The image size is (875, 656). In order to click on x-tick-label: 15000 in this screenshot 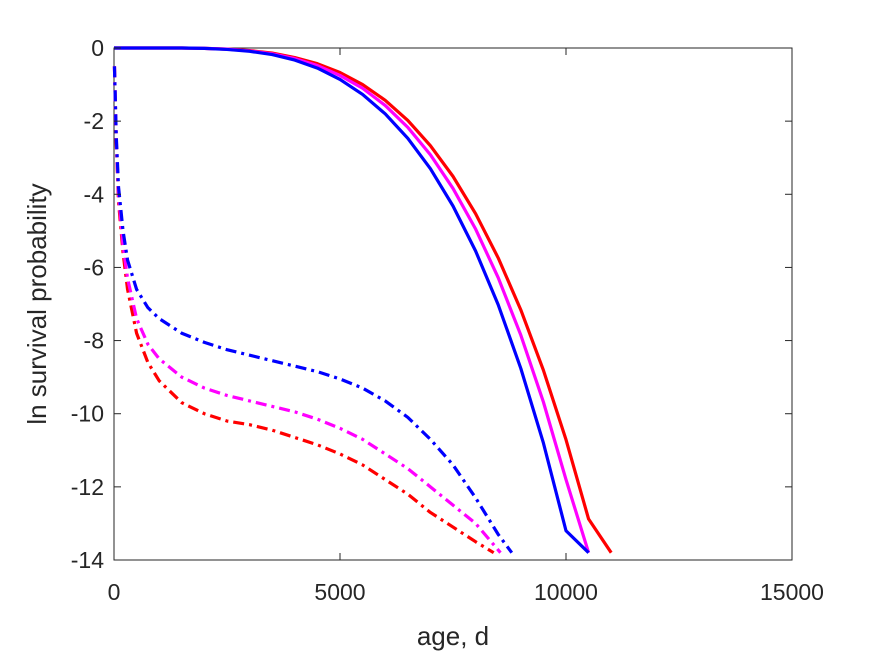, I will do `click(792, 592)`.